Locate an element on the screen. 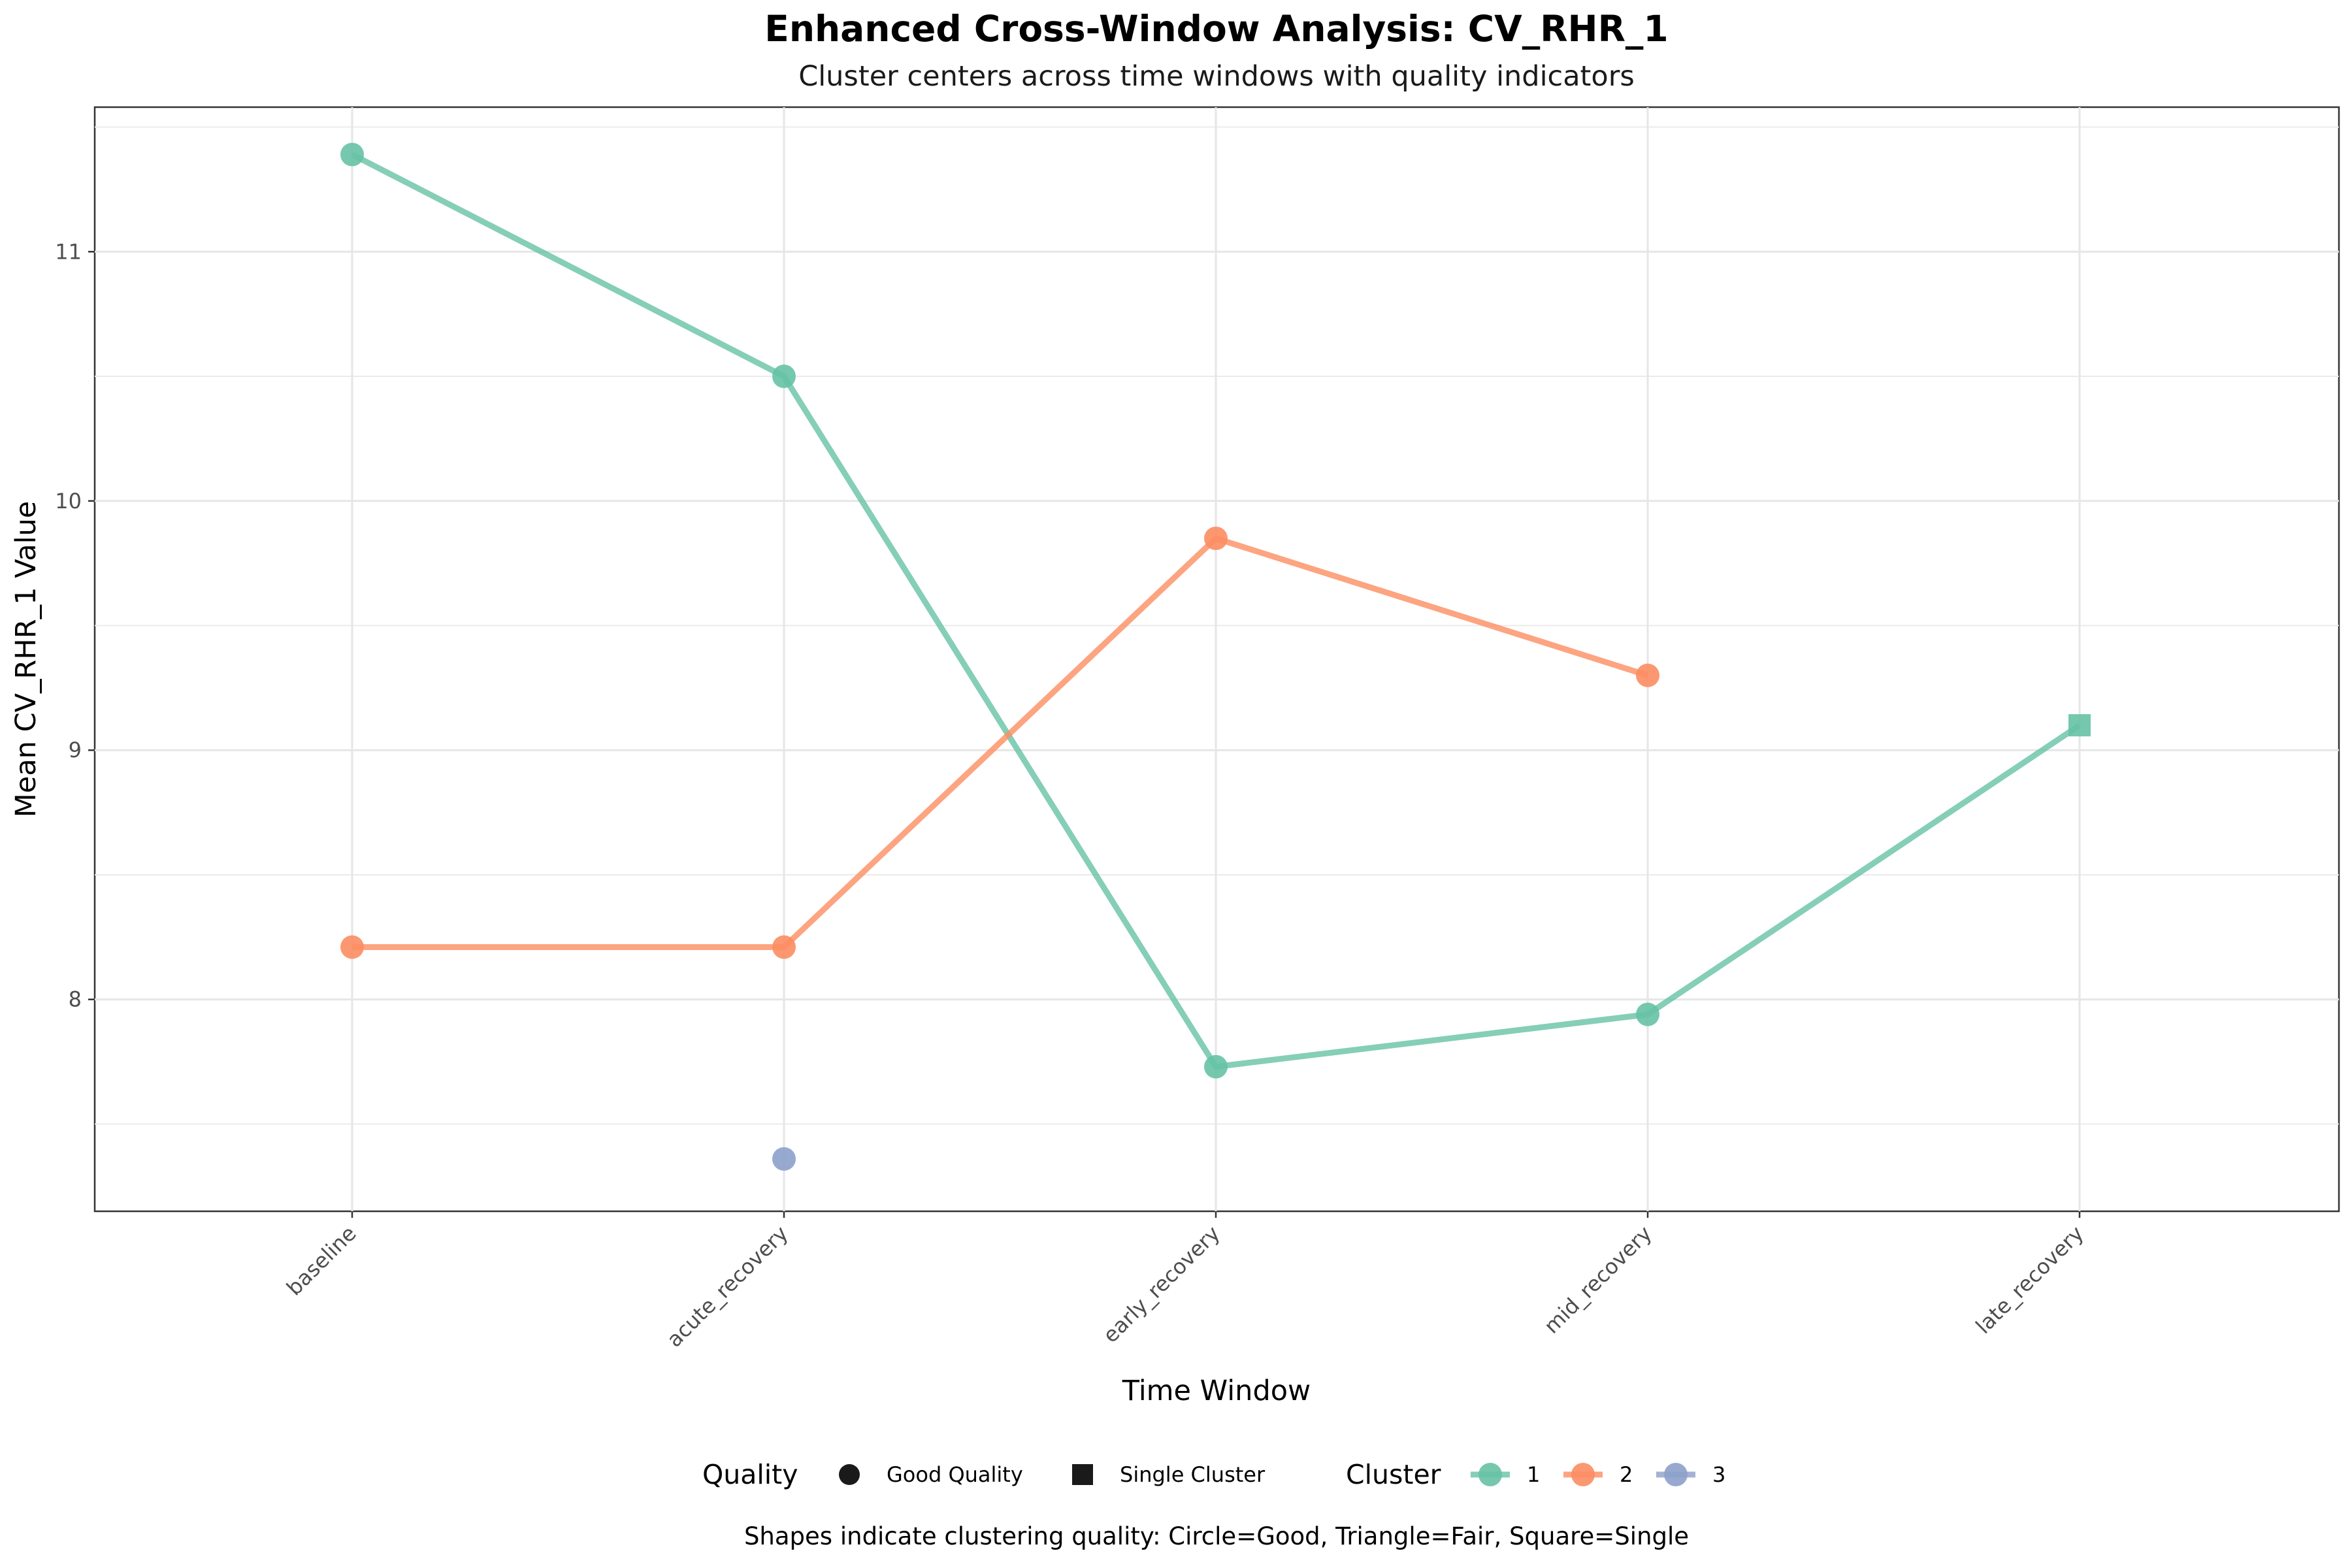 The image size is (2352, 1568). legend-square-icon is located at coordinates (1082, 1474).